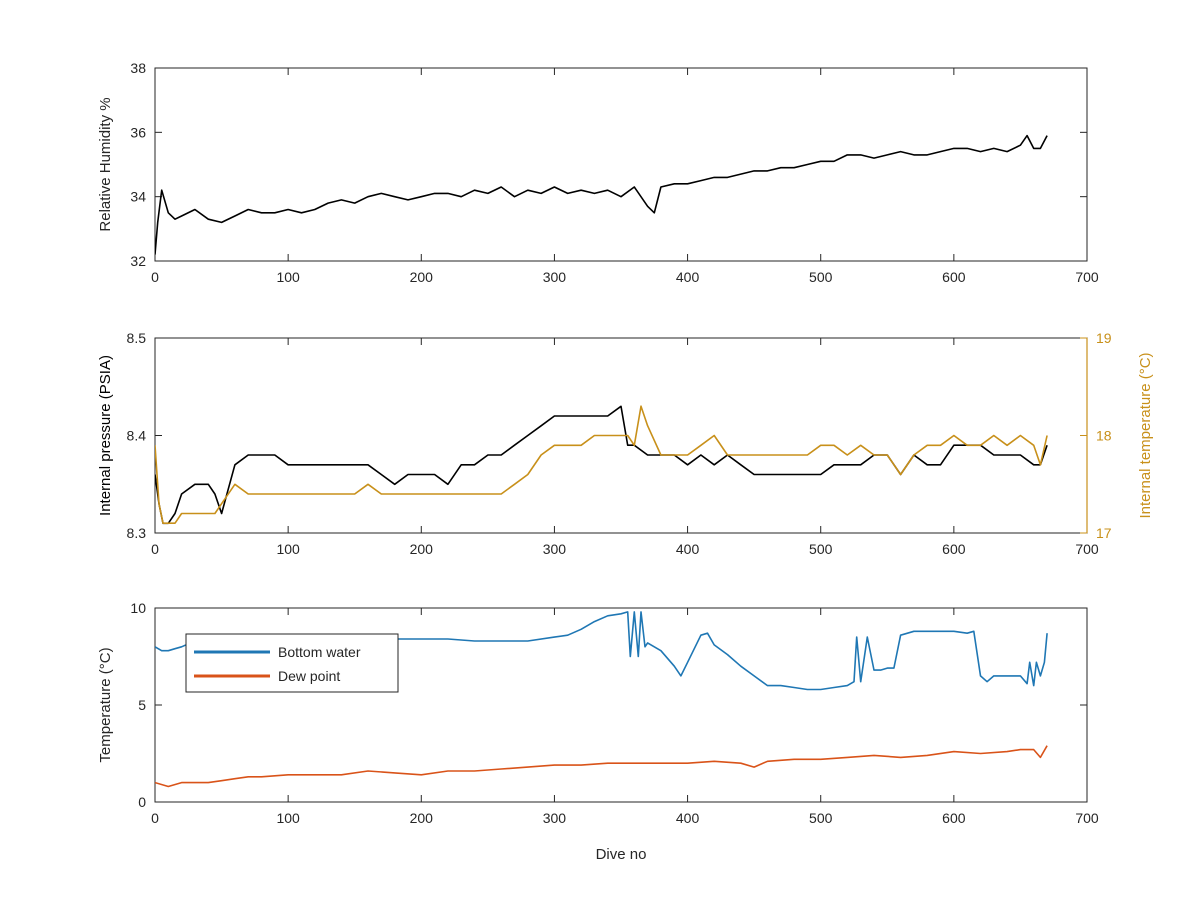 This screenshot has height=900, width=1200. What do you see at coordinates (142, 705) in the screenshot?
I see `chart2-ytick-label: 5` at bounding box center [142, 705].